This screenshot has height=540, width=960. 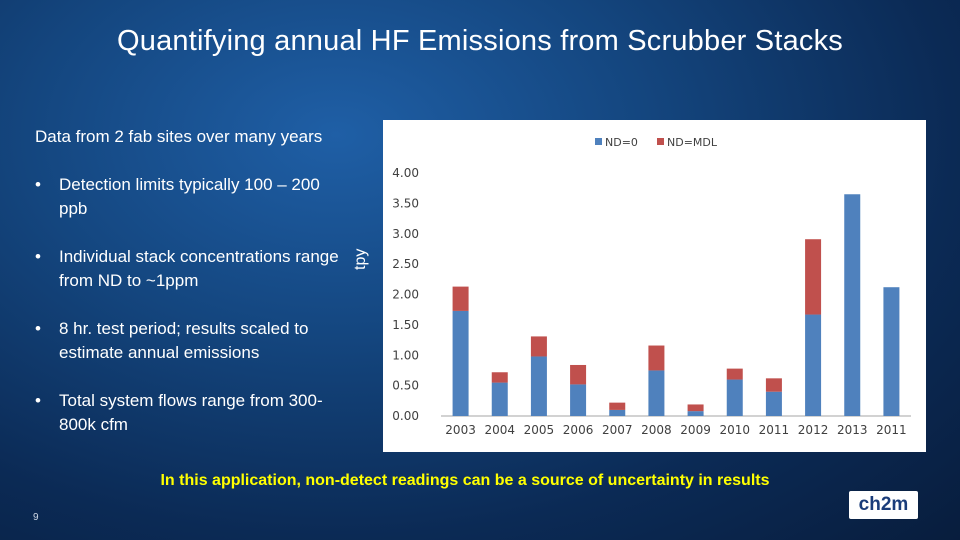 What do you see at coordinates (656, 430) in the screenshot?
I see `x-tick-label: 2008` at bounding box center [656, 430].